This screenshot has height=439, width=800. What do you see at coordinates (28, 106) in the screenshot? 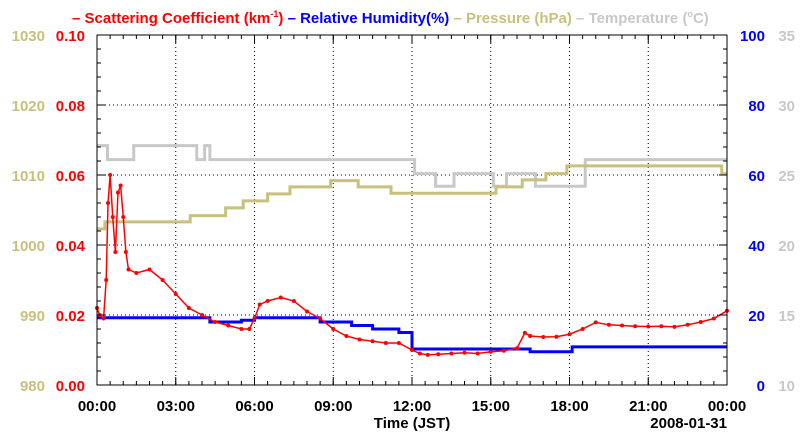
I see `pressure-tick-label: 1020` at bounding box center [28, 106].